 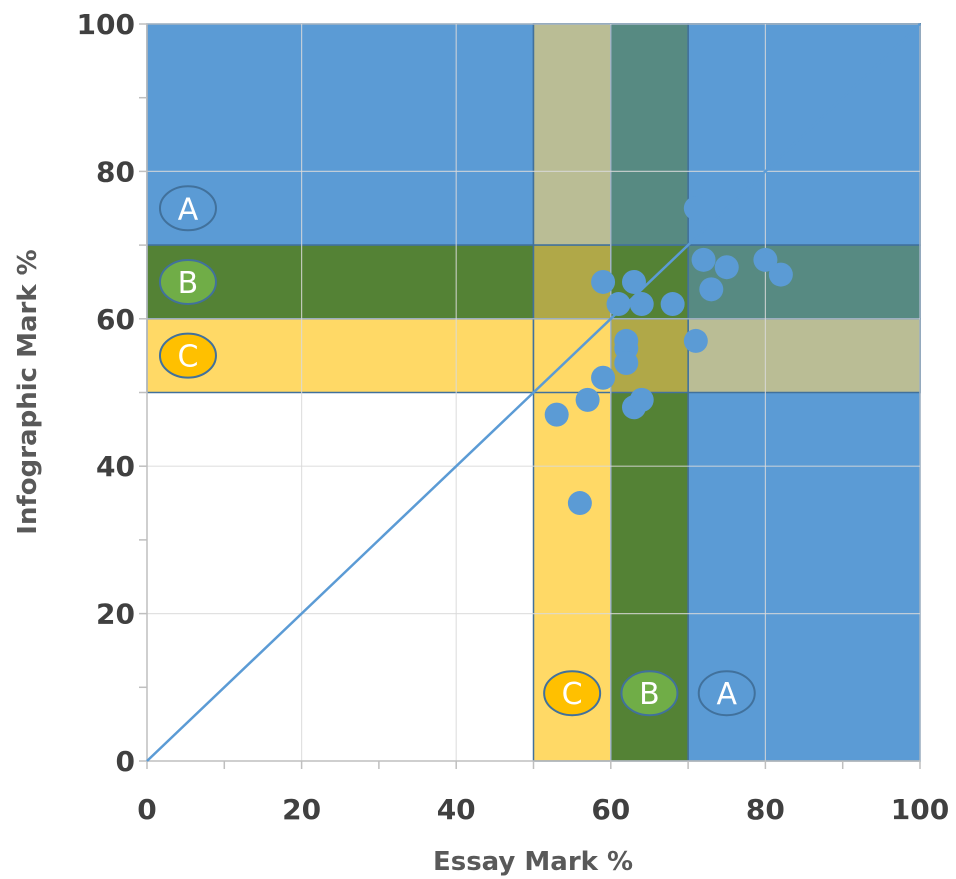 What do you see at coordinates (115, 171) in the screenshot?
I see `y-tick-label: 80` at bounding box center [115, 171].